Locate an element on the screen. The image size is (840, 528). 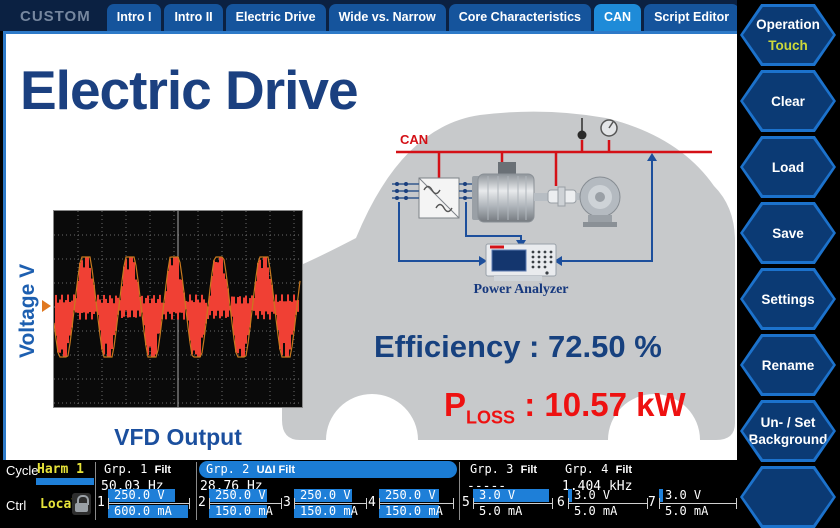
inverter-icon is located at coordinates (439, 198).